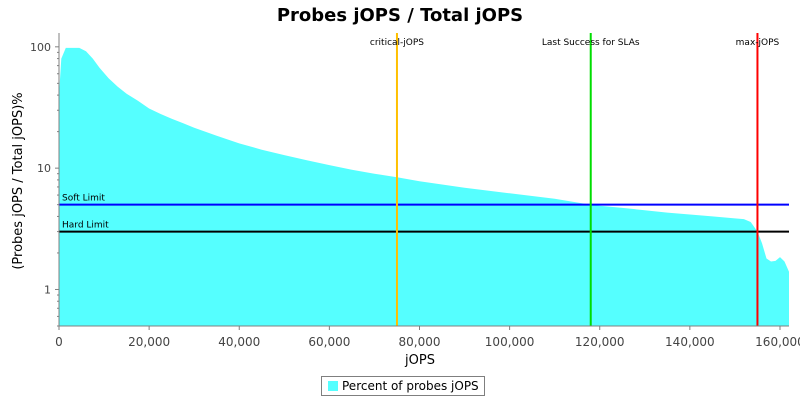  I want to click on chart-title: Probes jOPS / Total jOPS, so click(400, 15).